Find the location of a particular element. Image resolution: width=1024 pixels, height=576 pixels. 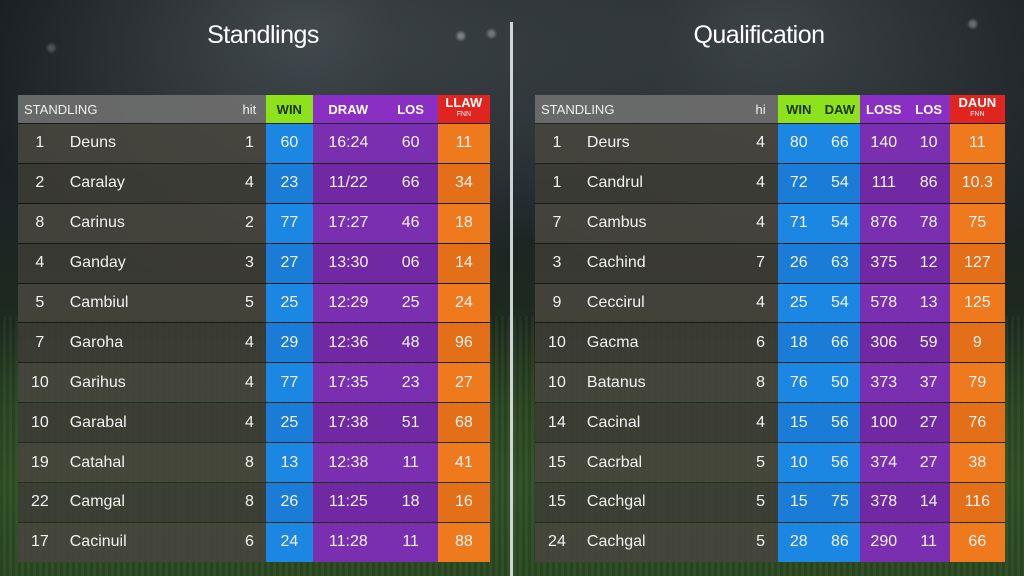

team-name-cell: Cachind is located at coordinates (661, 263).